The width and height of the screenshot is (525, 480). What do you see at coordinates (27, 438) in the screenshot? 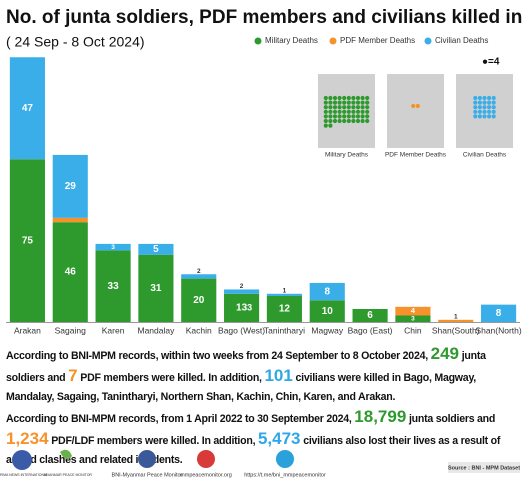
I see `highlight-number: 1,234` at bounding box center [27, 438].